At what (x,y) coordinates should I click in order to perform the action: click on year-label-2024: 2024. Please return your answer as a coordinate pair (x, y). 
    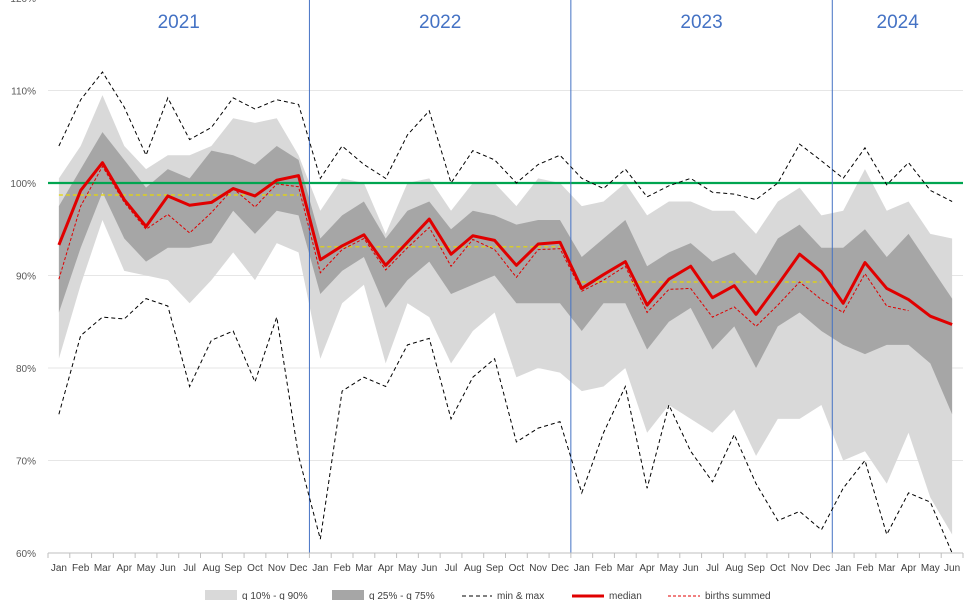
    Looking at the image, I should click on (898, 22).